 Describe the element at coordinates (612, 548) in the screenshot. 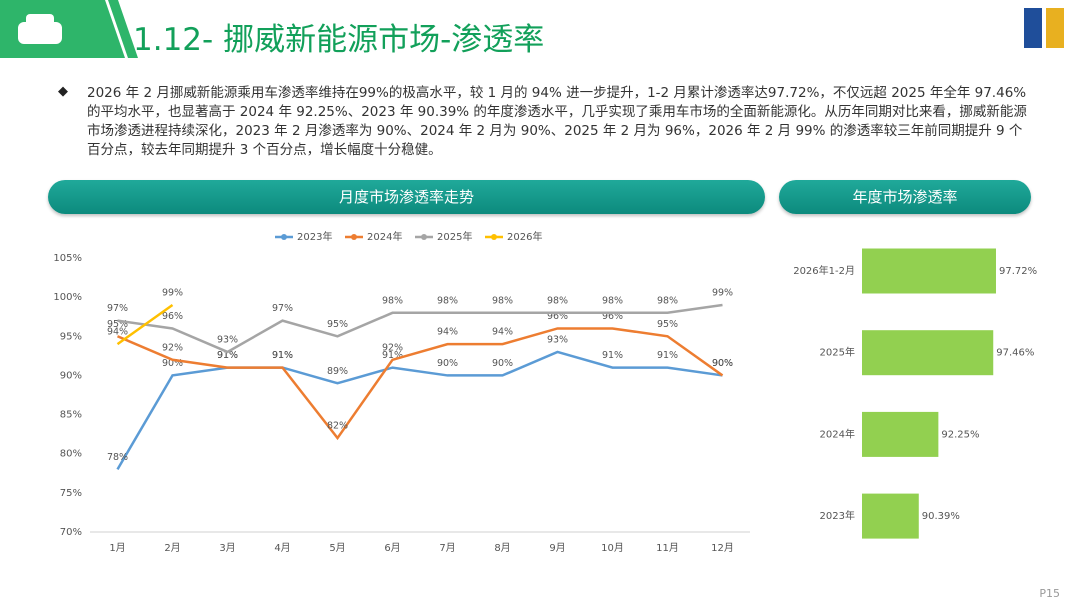

I see `x-tick-label: 10月` at that location.